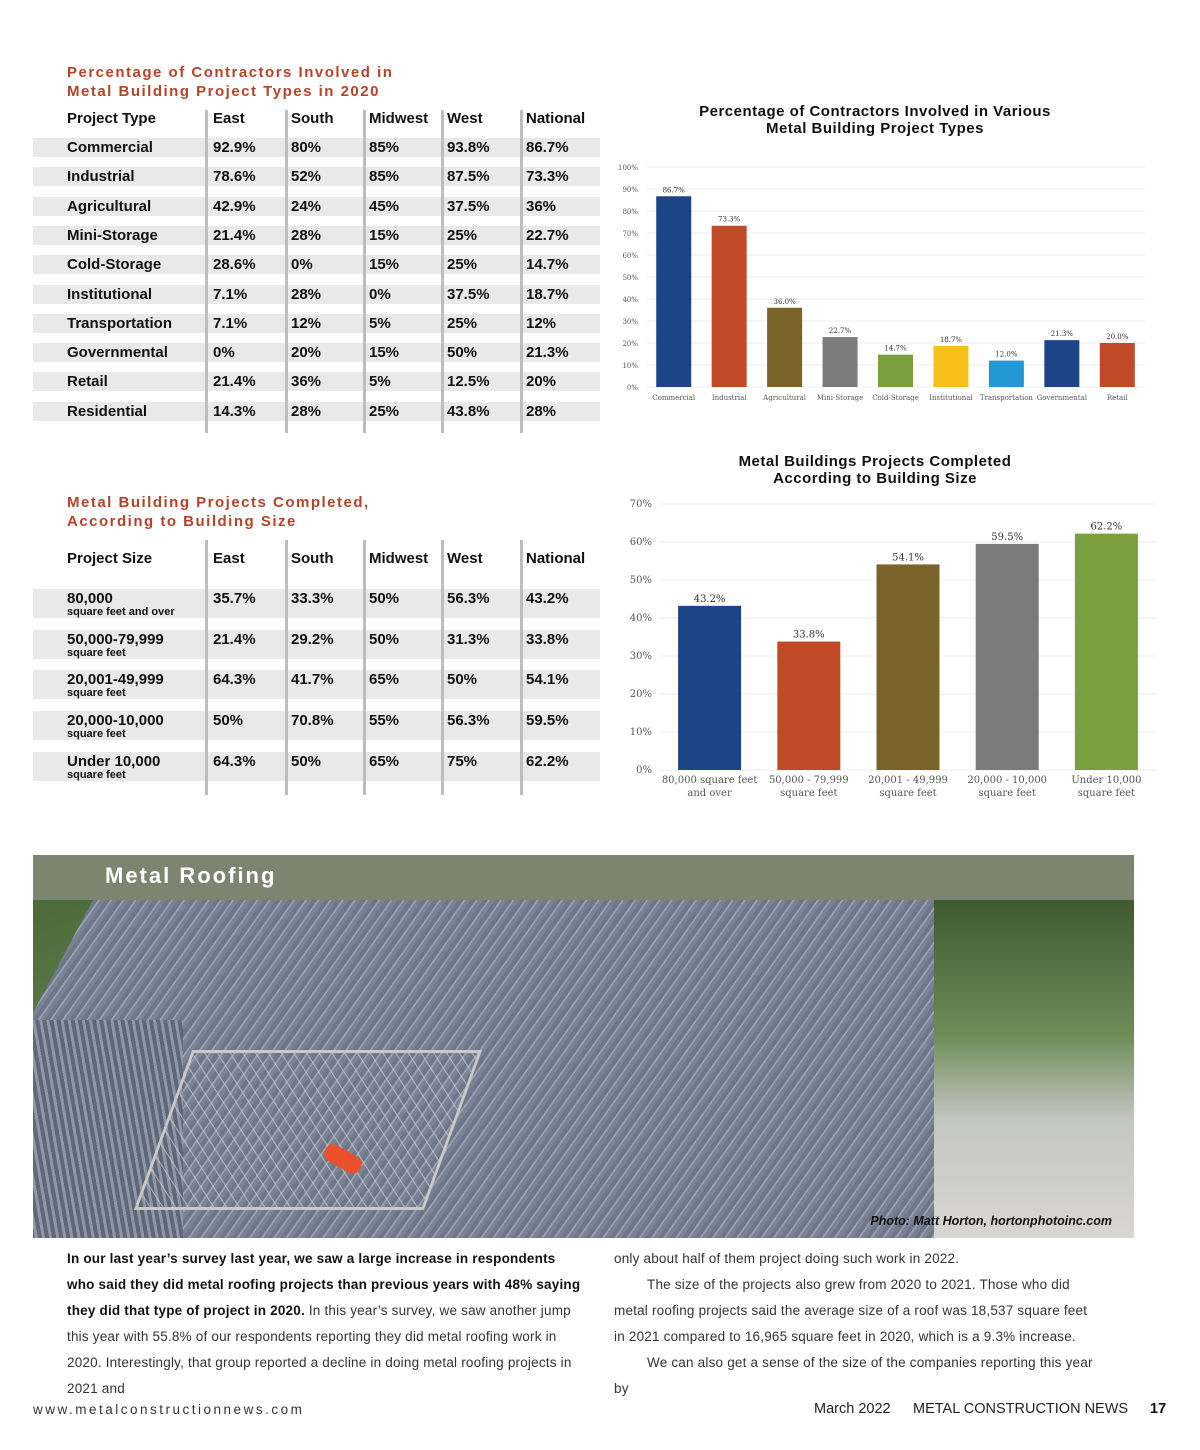 Image resolution: width=1200 pixels, height=1450 pixels. I want to click on data-label: 33.8%, so click(809, 635).